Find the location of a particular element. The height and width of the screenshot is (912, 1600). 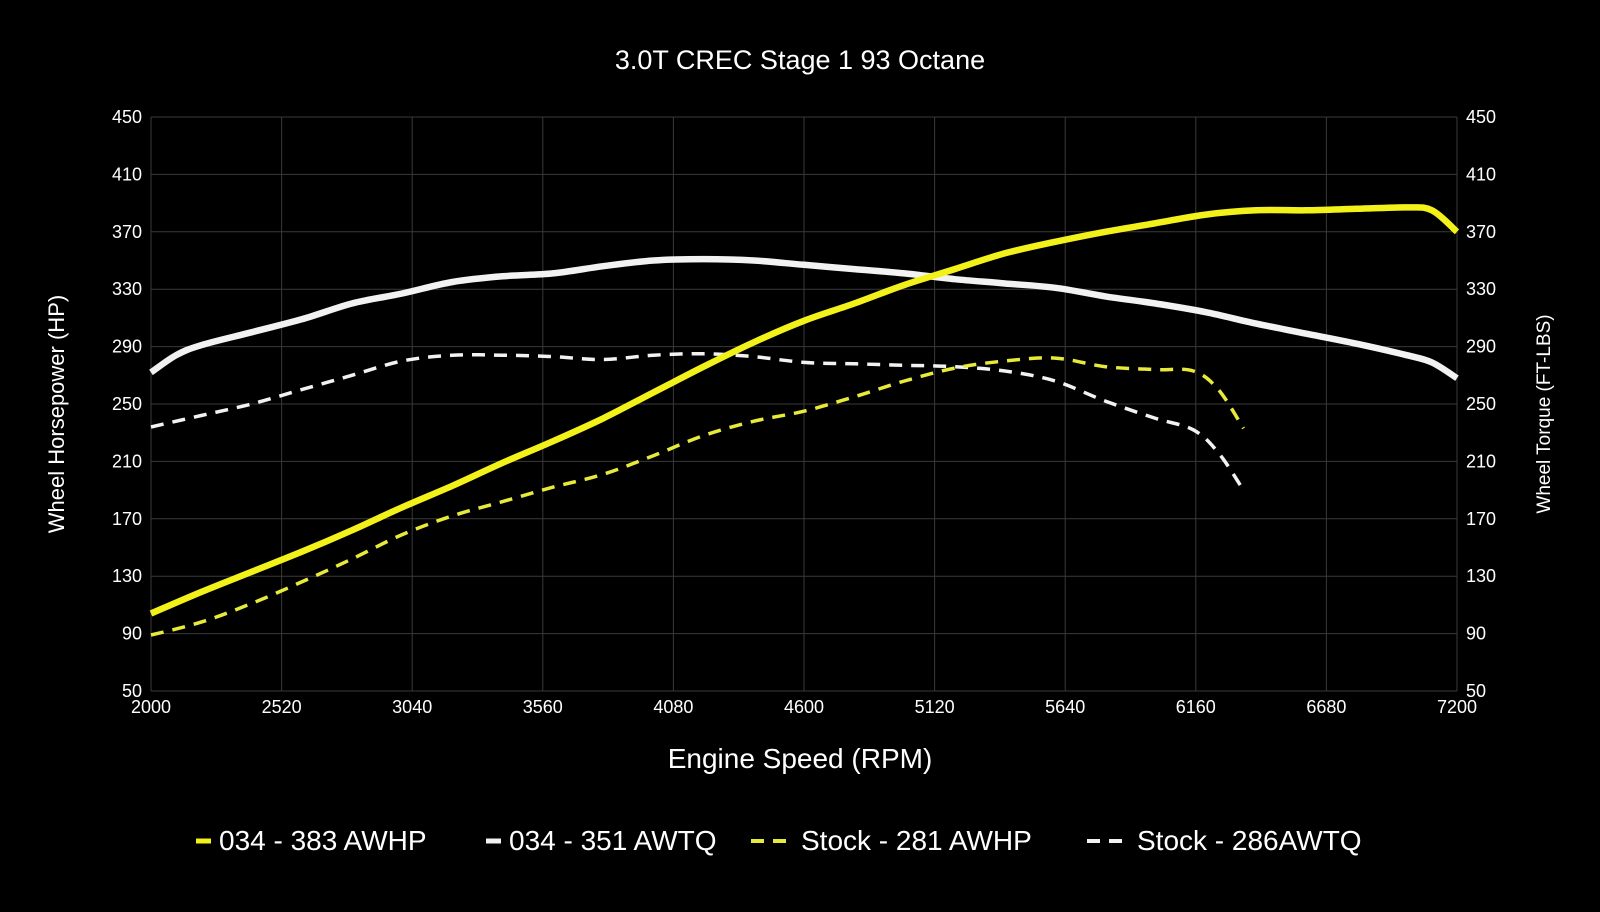

x-tick-label: 2000 is located at coordinates (151, 707).